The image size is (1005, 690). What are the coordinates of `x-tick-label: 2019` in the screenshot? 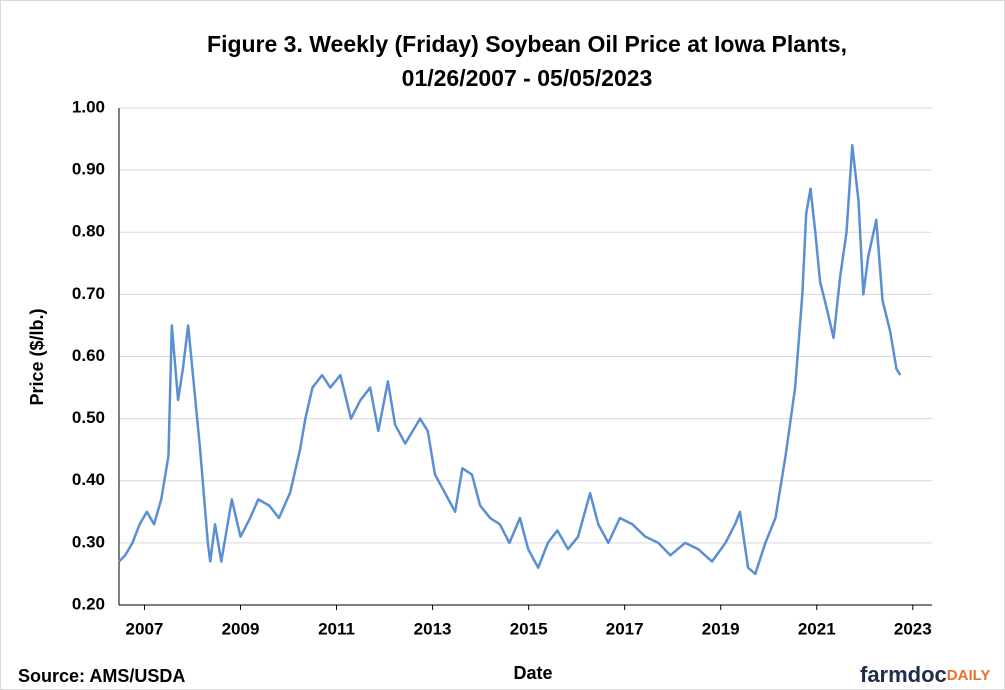 It's located at (721, 628).